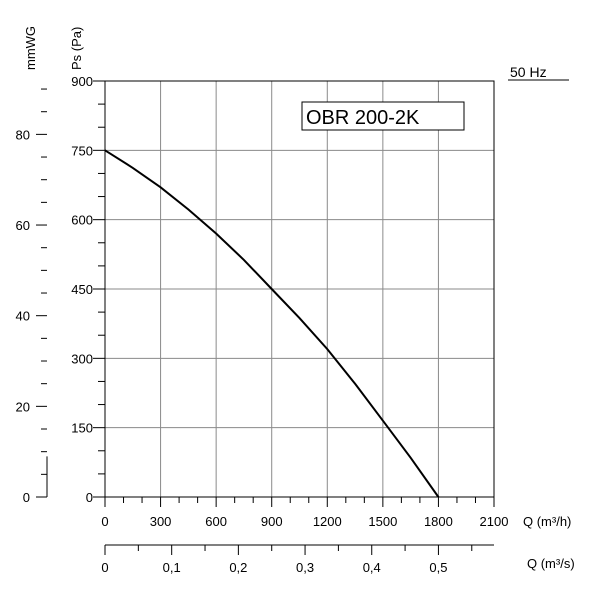  Describe the element at coordinates (30, 48) in the screenshot. I see `y-secondary-axis-label: mmWG` at that location.